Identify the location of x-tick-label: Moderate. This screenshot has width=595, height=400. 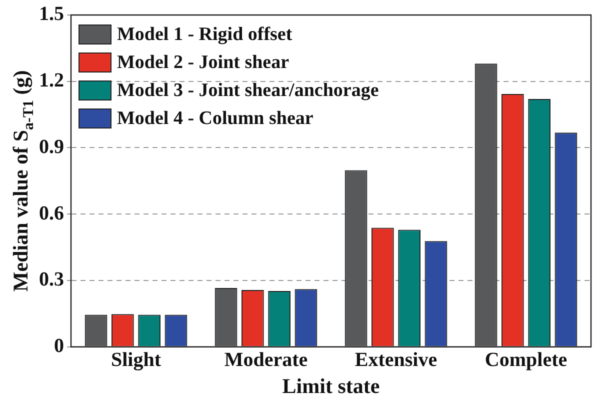
(266, 359).